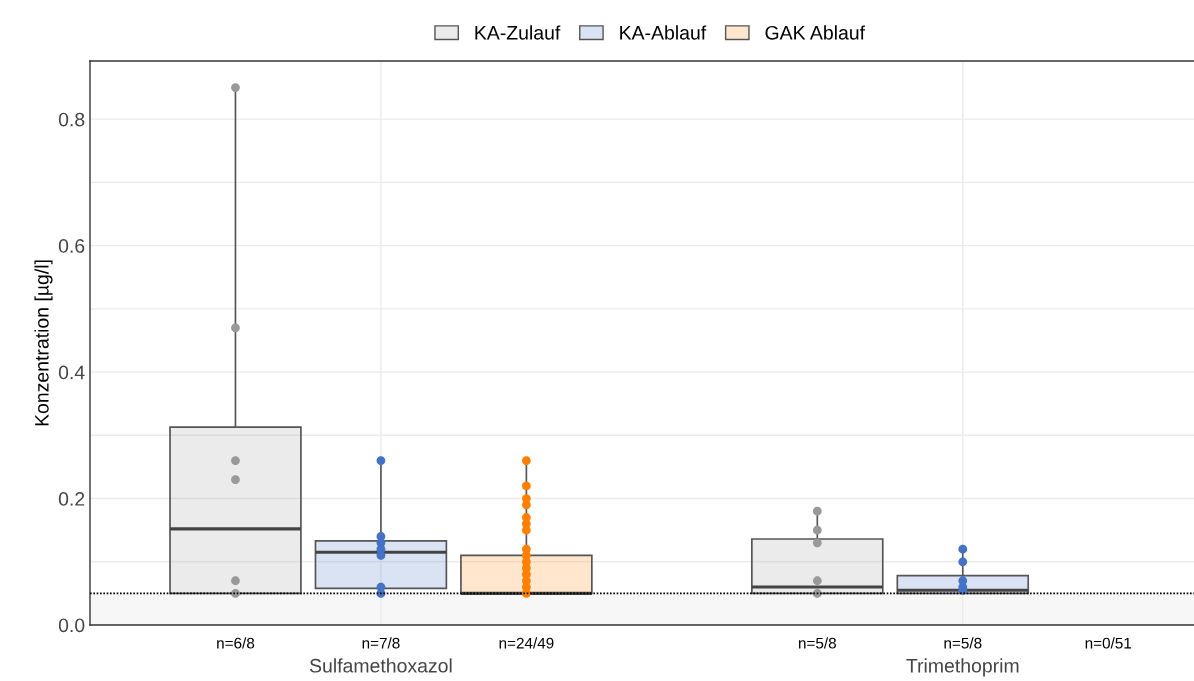  What do you see at coordinates (381, 643) in the screenshot?
I see `text: n=7/8` at bounding box center [381, 643].